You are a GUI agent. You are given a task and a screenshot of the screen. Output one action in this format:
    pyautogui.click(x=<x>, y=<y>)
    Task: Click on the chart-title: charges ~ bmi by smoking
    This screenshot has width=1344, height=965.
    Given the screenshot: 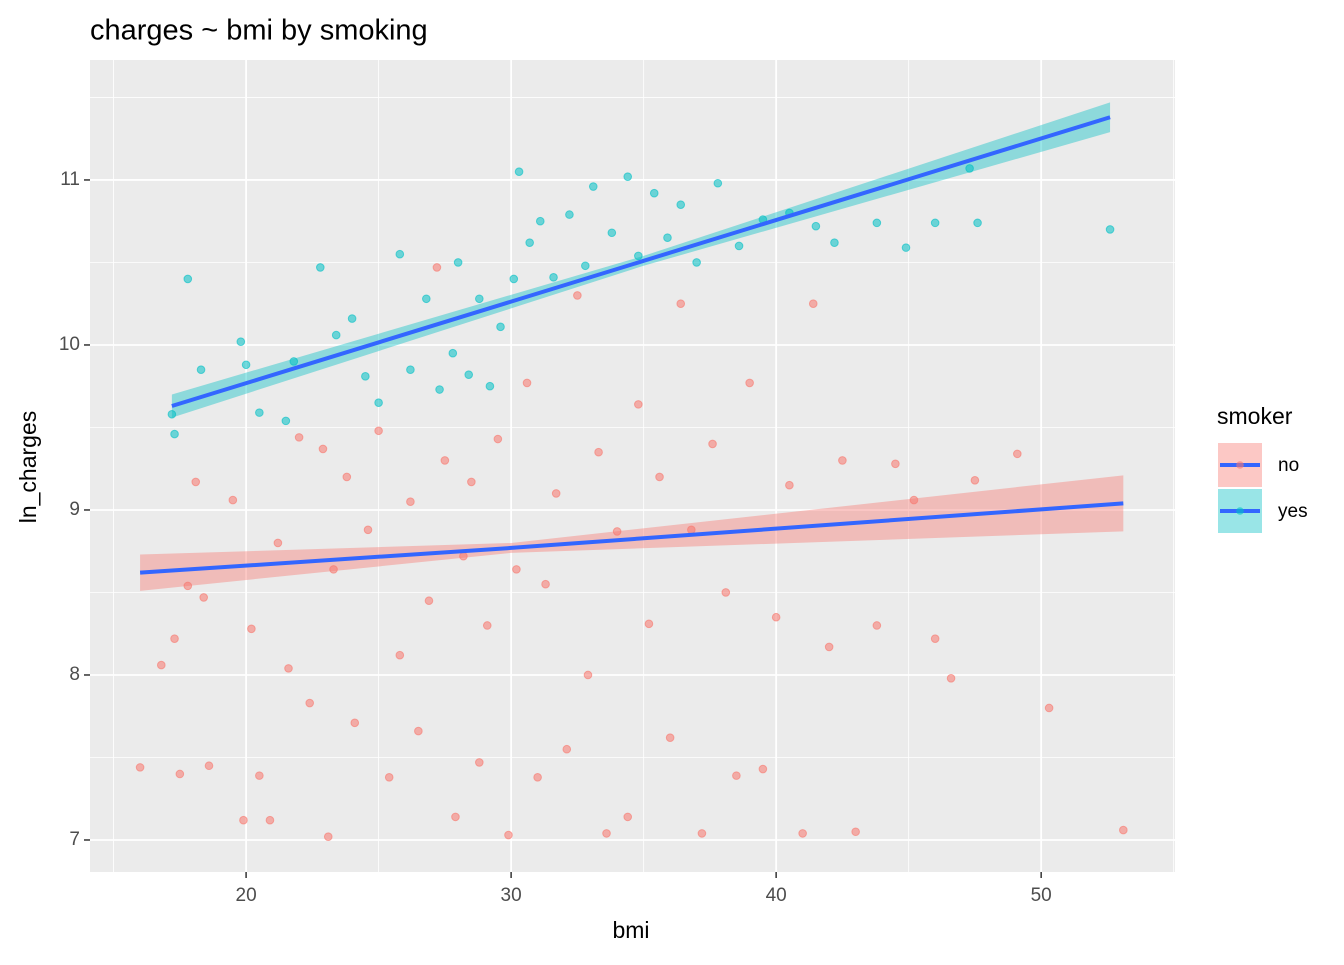 What is the action you would take?
    pyautogui.click(x=259, y=31)
    